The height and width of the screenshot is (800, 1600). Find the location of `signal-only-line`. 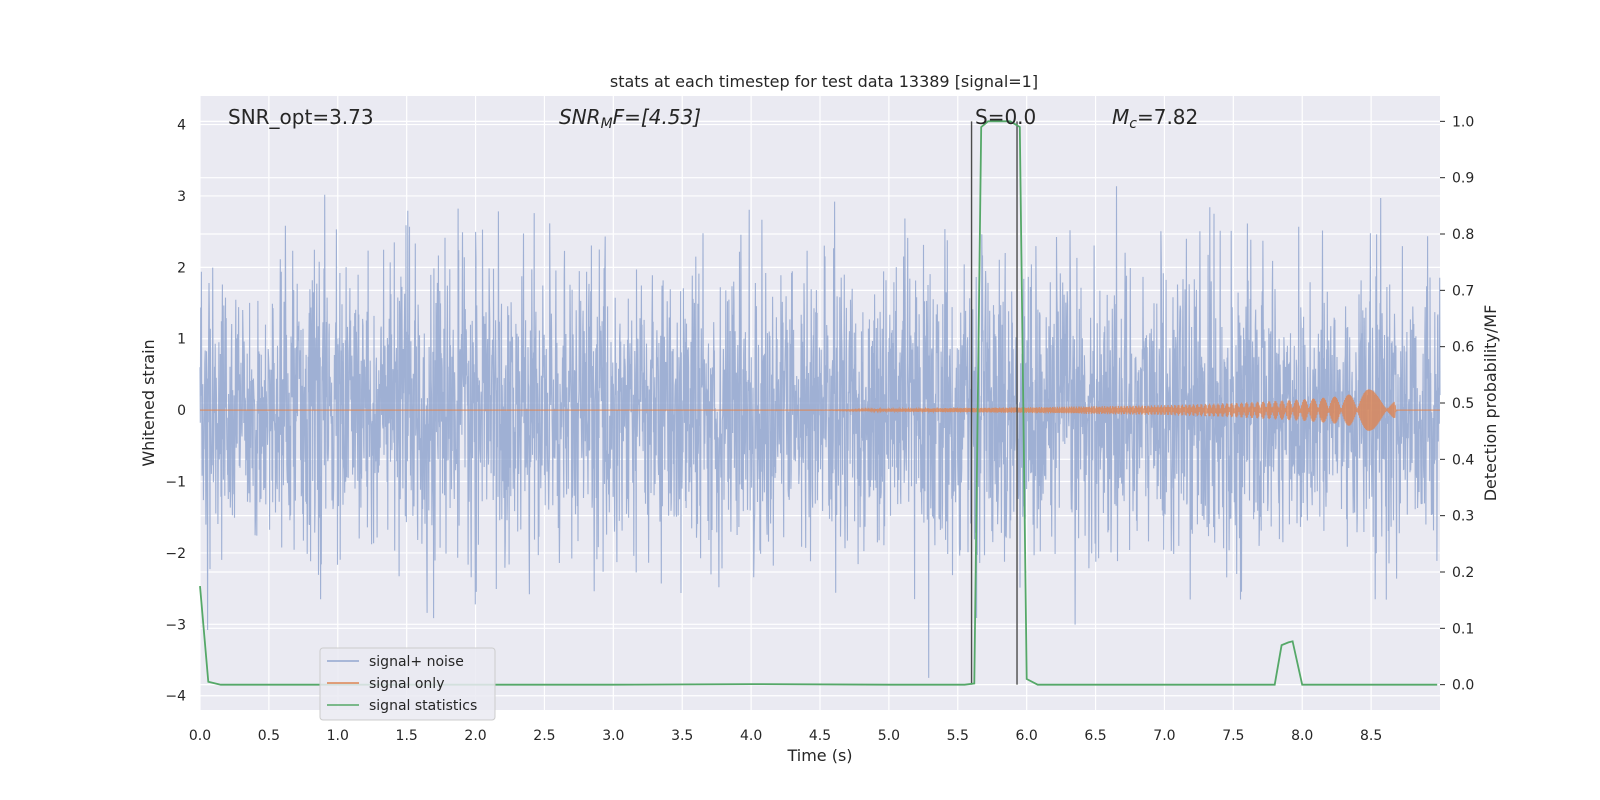

signal-only-line is located at coordinates (820, 410).